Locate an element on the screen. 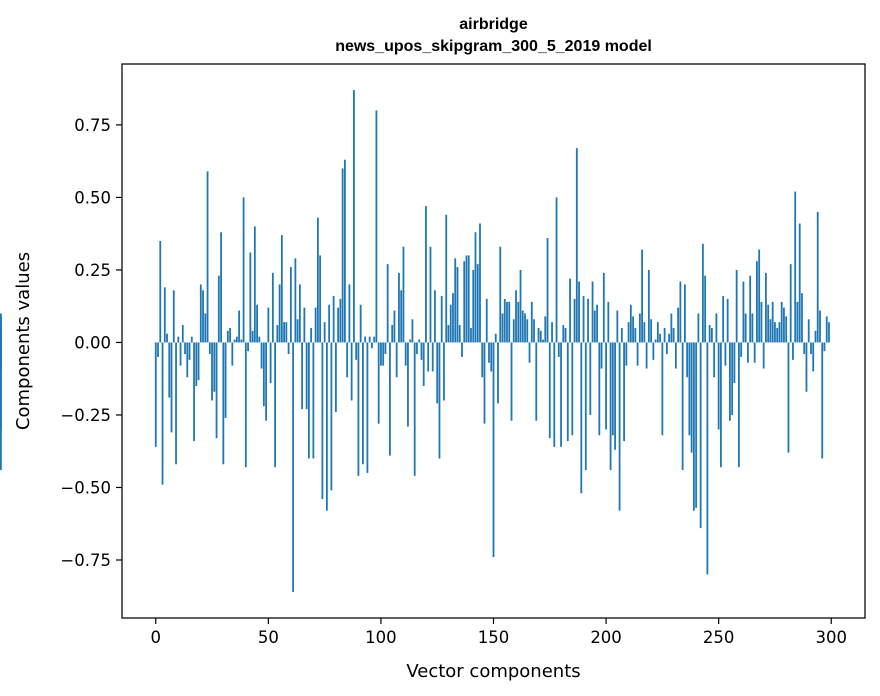 This screenshot has height=696, width=880. y-tick-label: 0.75 is located at coordinates (92, 125).